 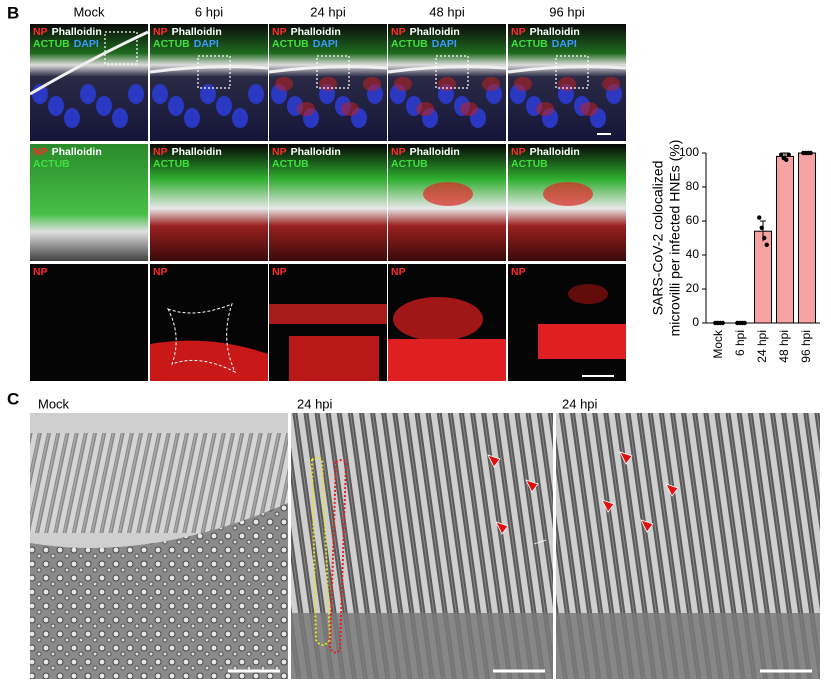 I want to click on x-tick-label: 24 hpi, so click(x=762, y=346).